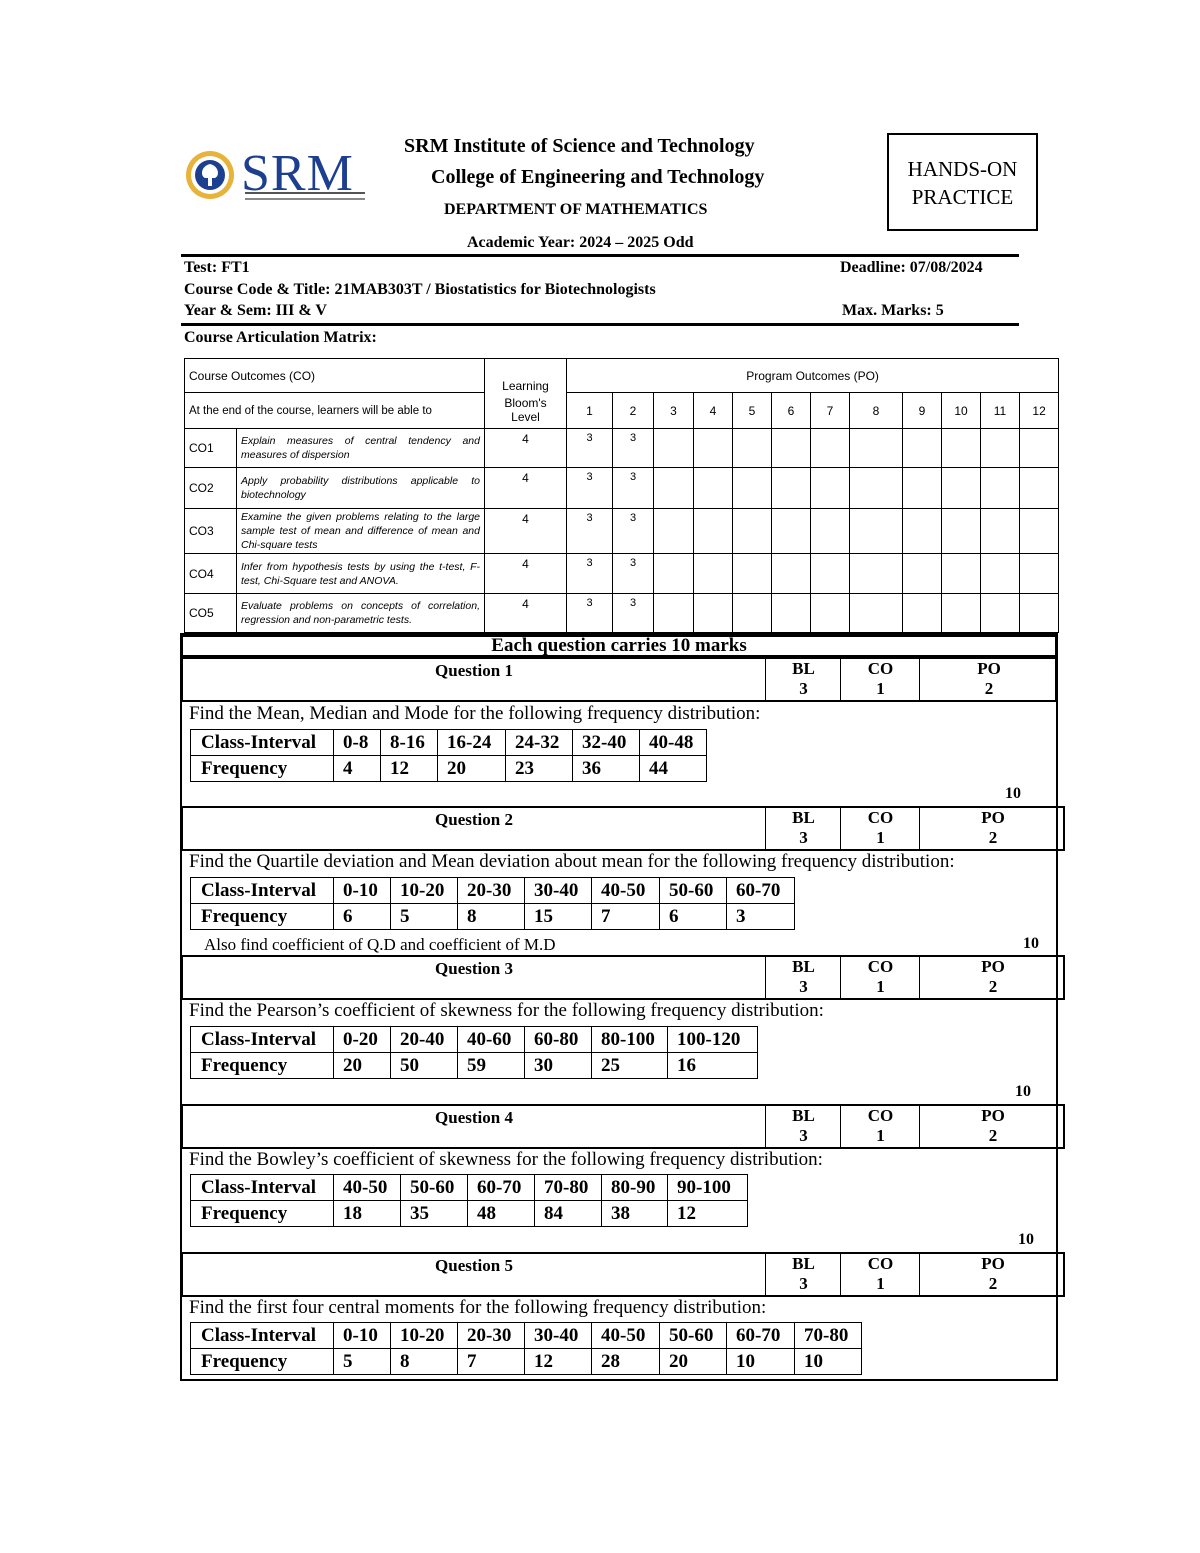 Image resolution: width=1200 pixels, height=1553 pixels. What do you see at coordinates (424, 1361) in the screenshot?
I see `table-cell: 8` at bounding box center [424, 1361].